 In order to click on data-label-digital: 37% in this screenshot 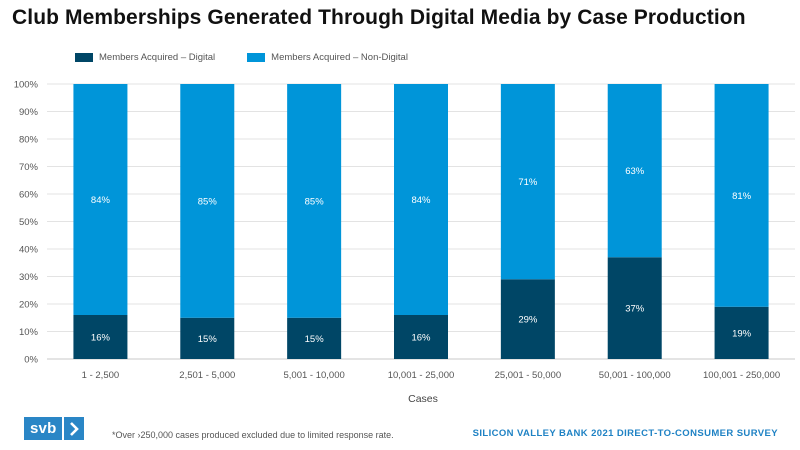, I will do `click(635, 309)`.